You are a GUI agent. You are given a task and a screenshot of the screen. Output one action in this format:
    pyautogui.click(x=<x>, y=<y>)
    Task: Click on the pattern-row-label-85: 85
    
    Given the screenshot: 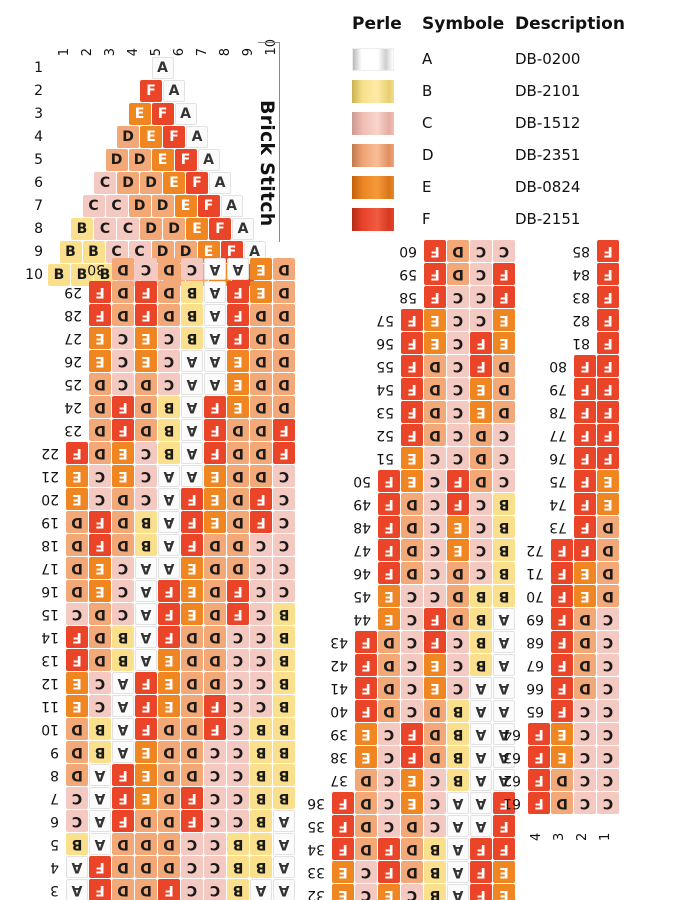 What is the action you would take?
    pyautogui.click(x=581, y=251)
    